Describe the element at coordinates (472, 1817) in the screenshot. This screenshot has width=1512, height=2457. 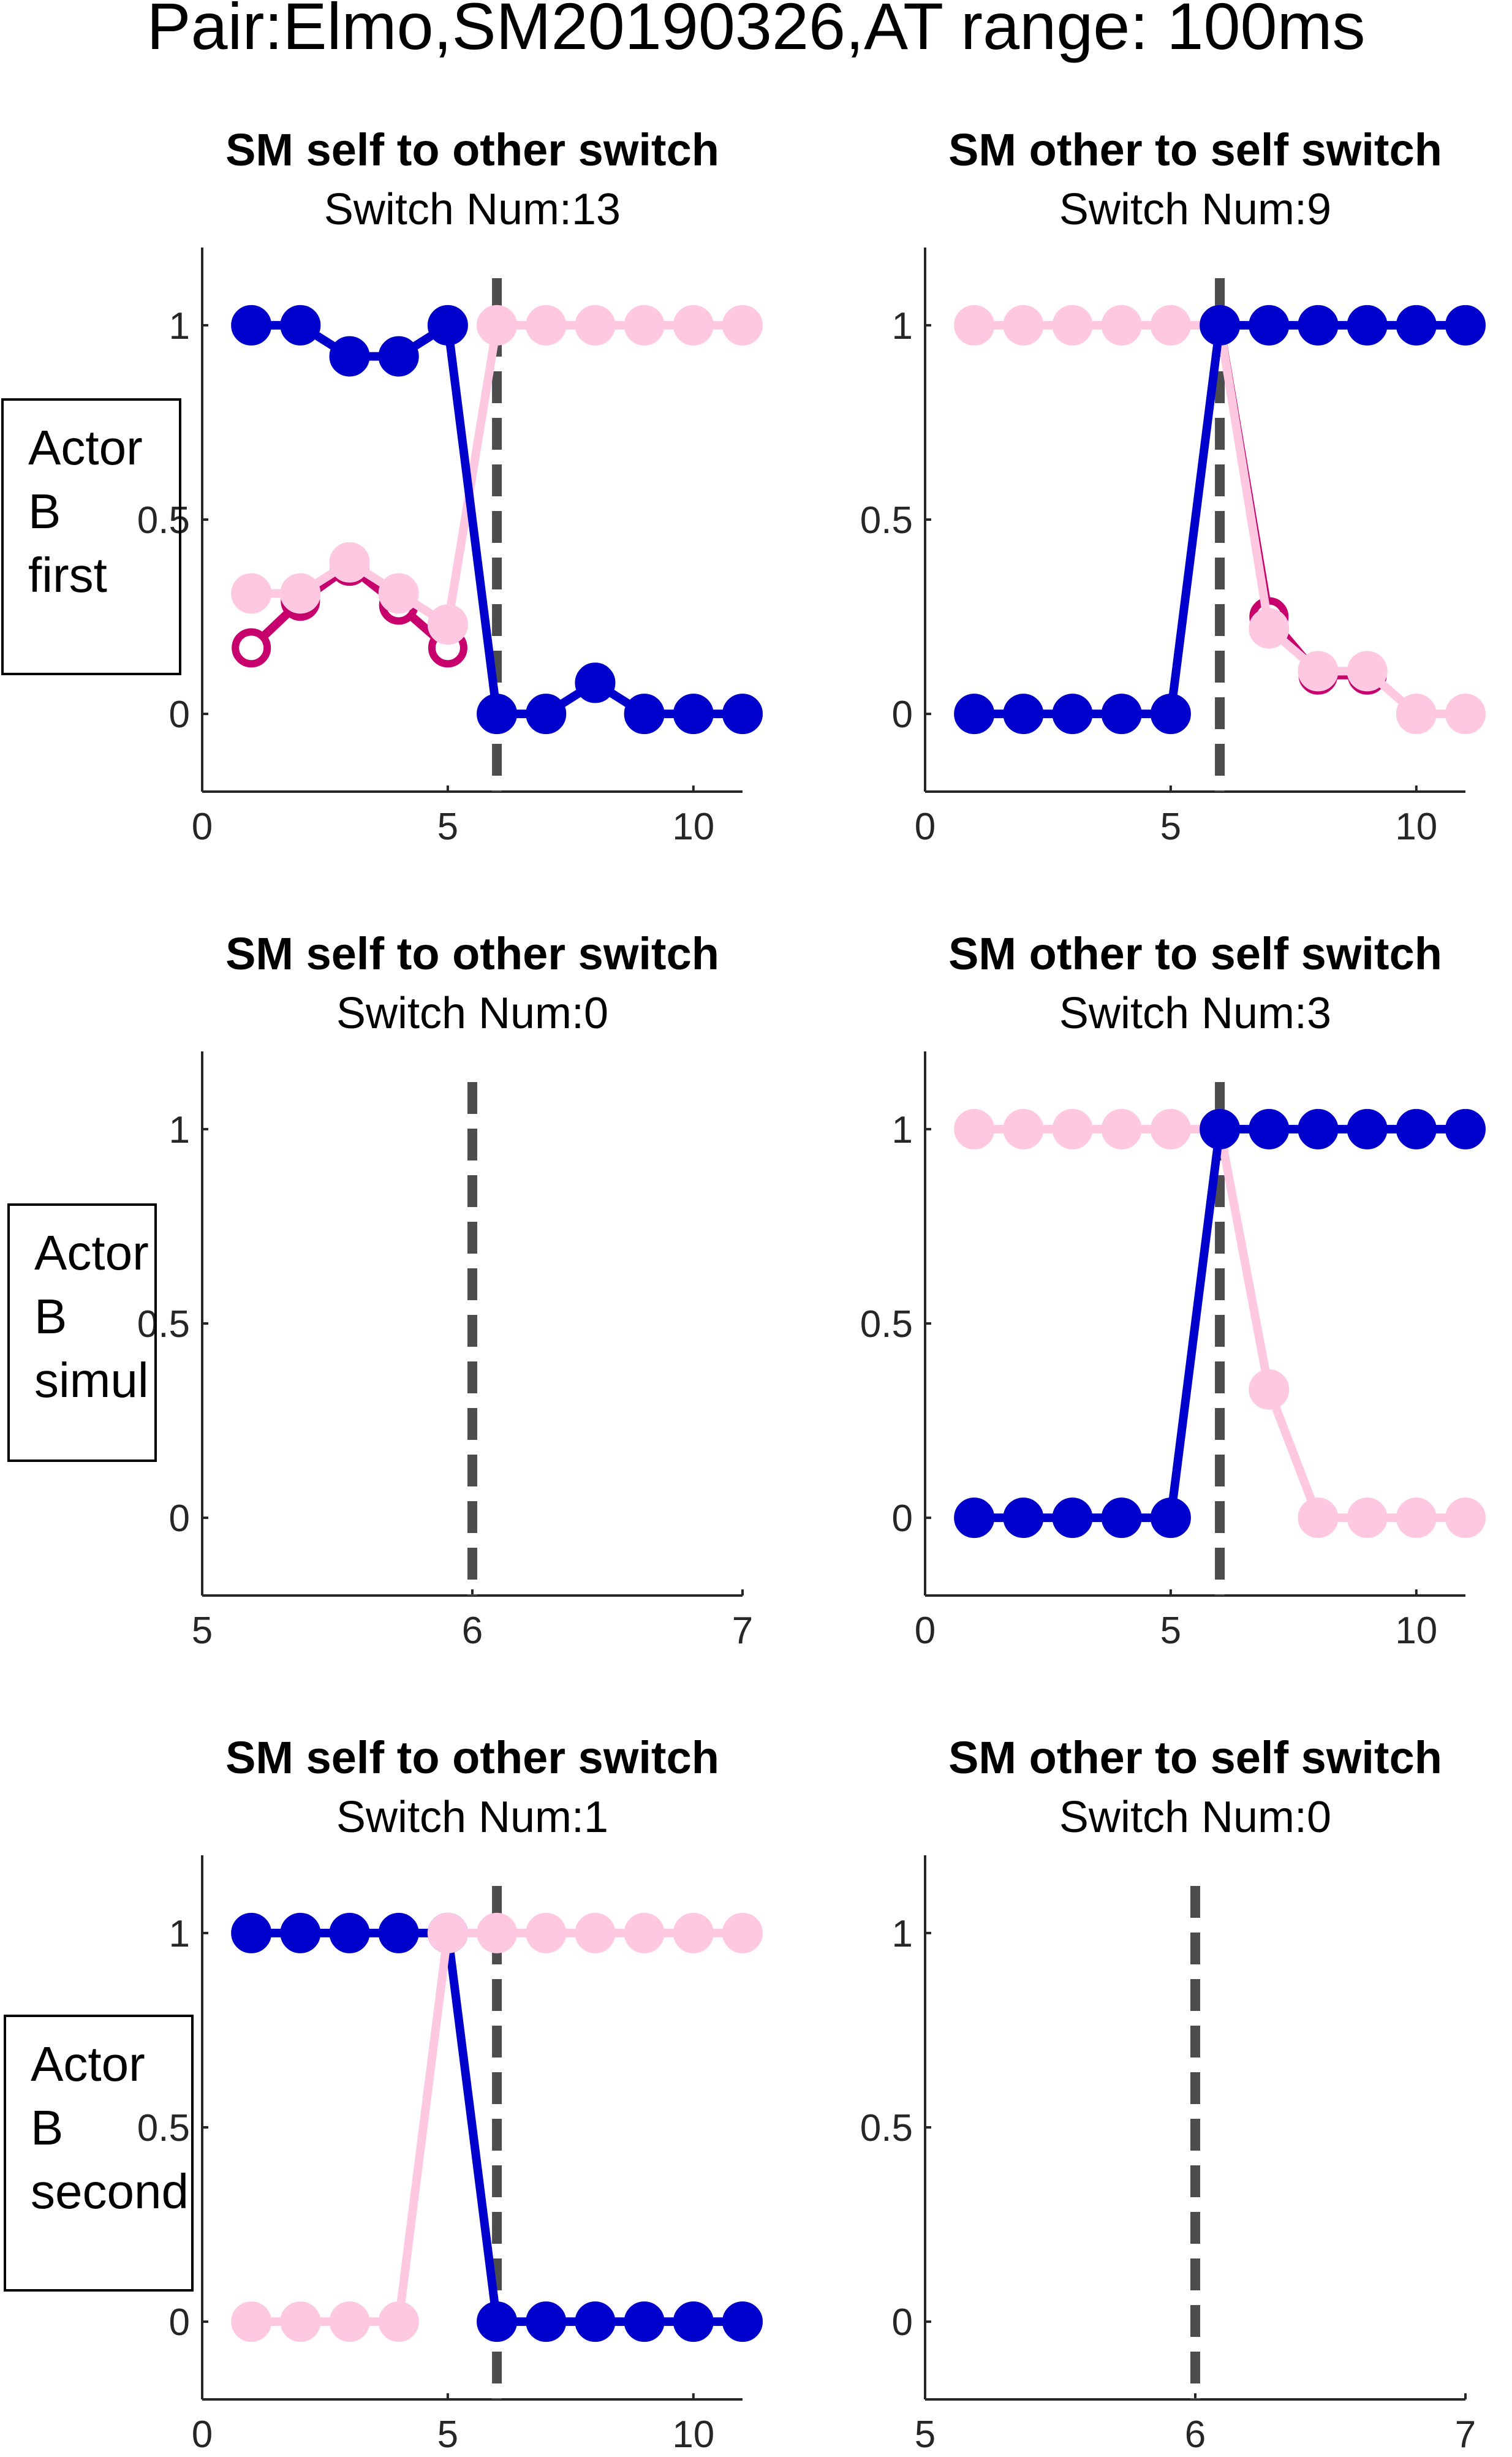
I see `panel-subtitle: Switch Num:1` at that location.